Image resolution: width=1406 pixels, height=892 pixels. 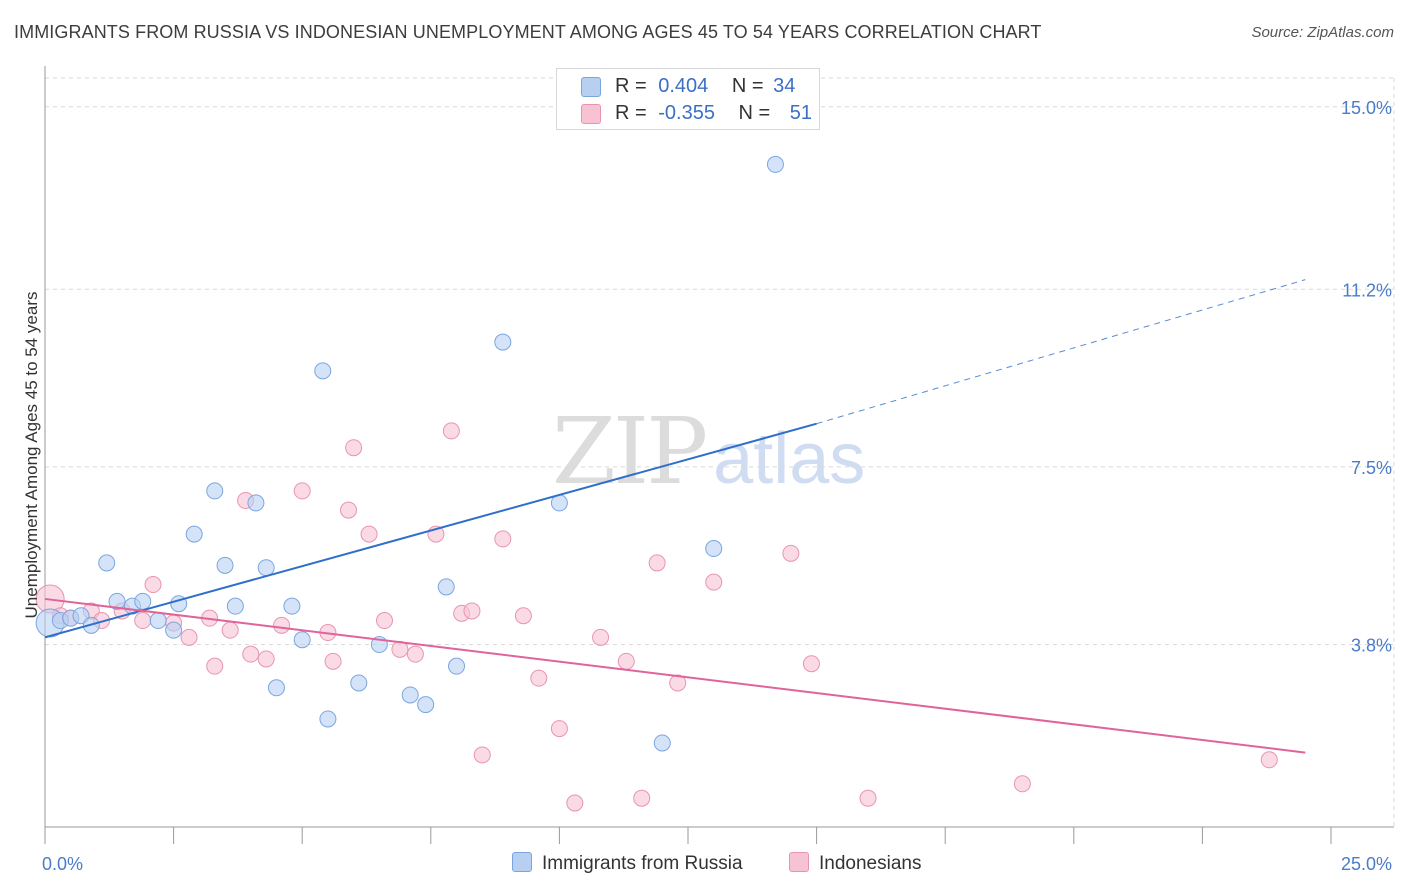 I want to click on legend-swatch-indonesians, so click(x=799, y=862).